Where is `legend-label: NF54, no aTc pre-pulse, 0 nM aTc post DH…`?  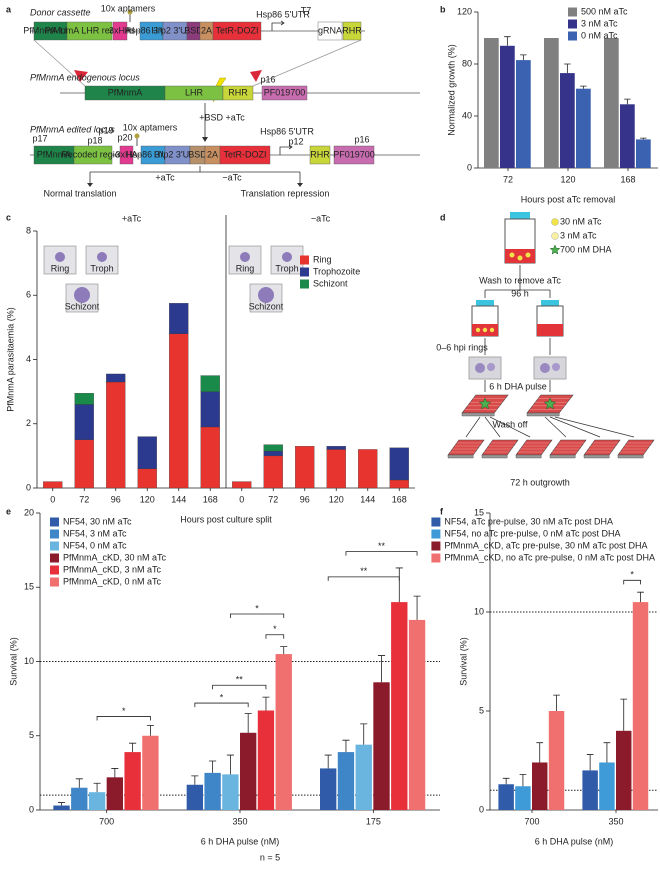
legend-label: NF54, no aTc pre-pulse, 0 nM aTc post DH… is located at coordinates (532, 533).